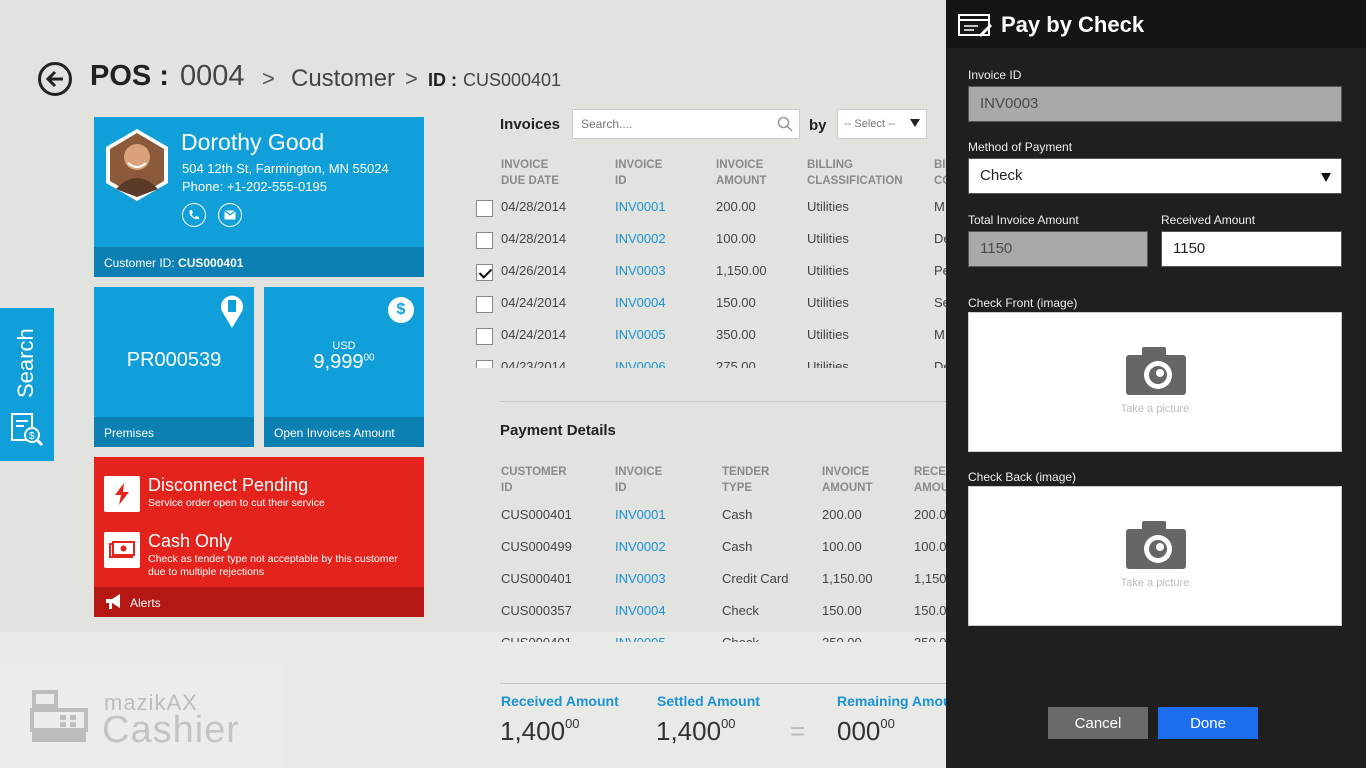  What do you see at coordinates (640, 514) in the screenshot?
I see `payment-invoice-link: INV0001` at bounding box center [640, 514].